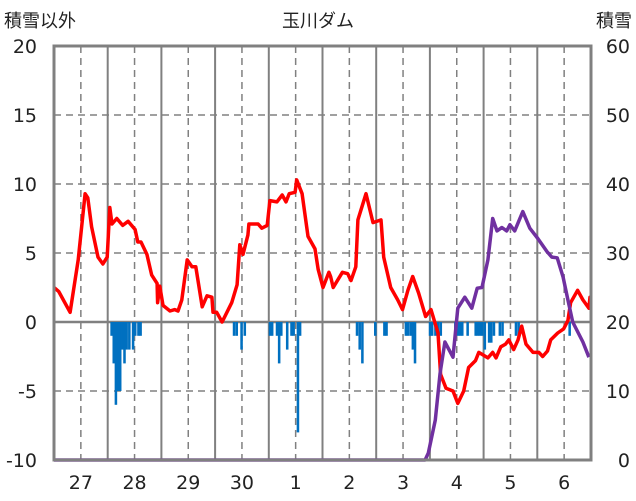 Image resolution: width=636 pixels, height=501 pixels. I want to click on x-tick-label: 4, so click(457, 483).